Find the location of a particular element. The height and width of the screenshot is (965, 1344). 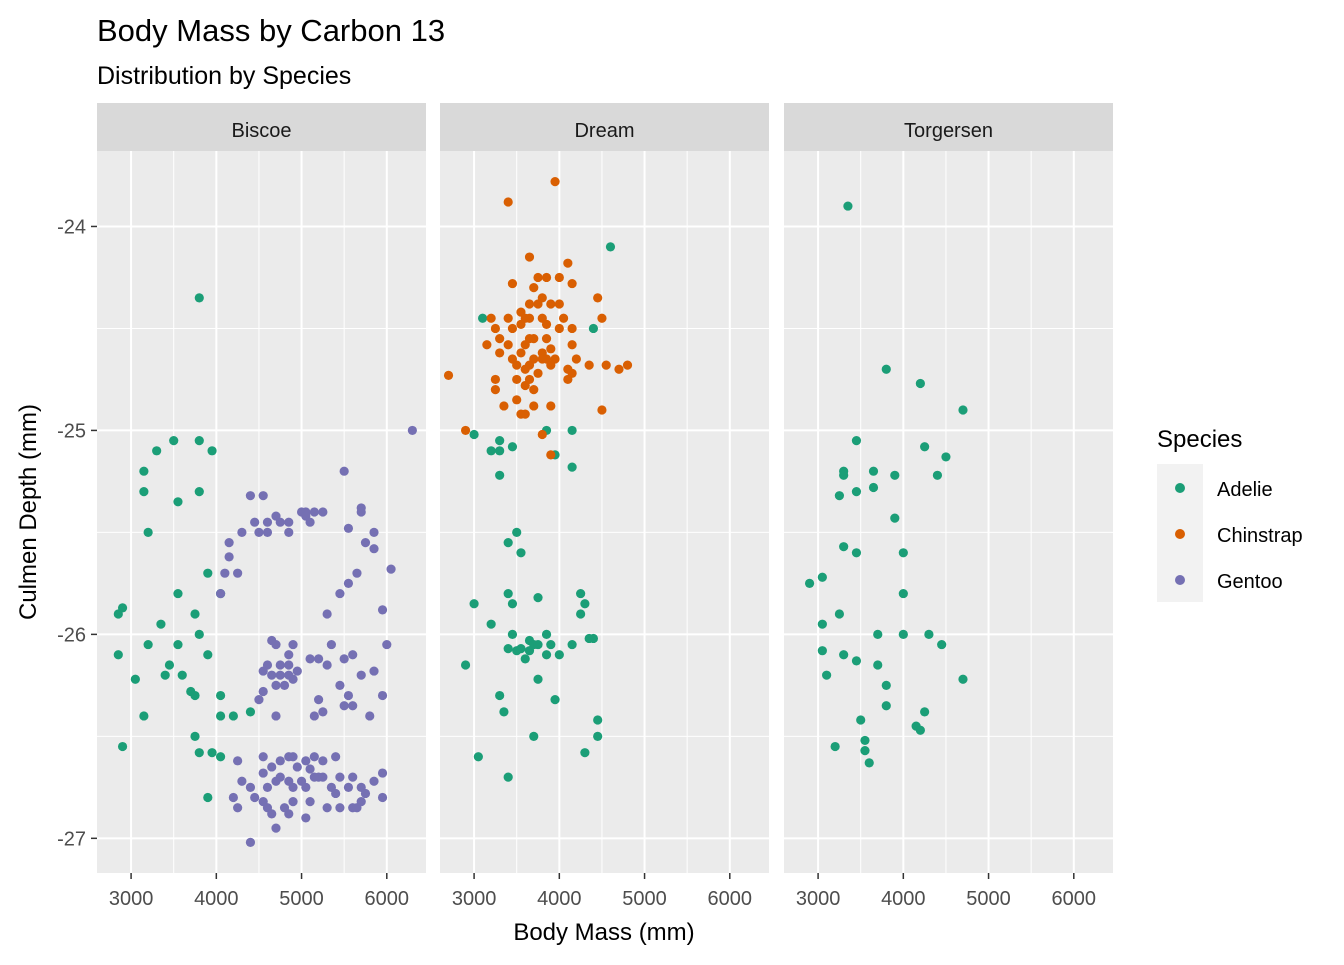

x-tick-label: 4000 is located at coordinates (216, 899).